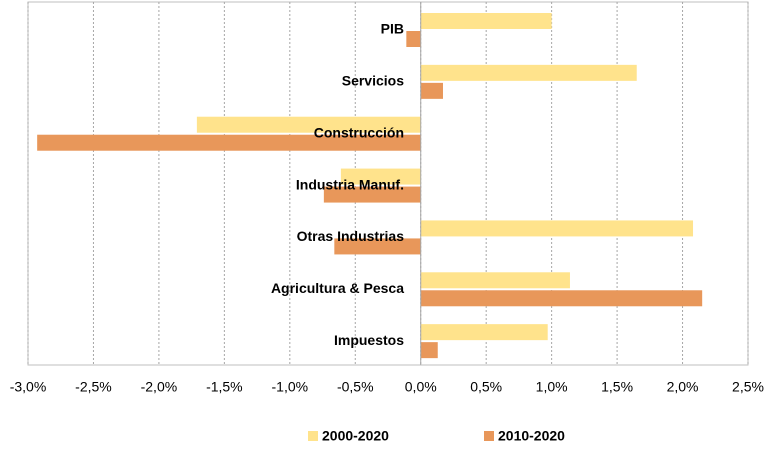 This screenshot has width=769, height=450. Describe the element at coordinates (359, 132) in the screenshot. I see `category-label: Construcción` at that location.